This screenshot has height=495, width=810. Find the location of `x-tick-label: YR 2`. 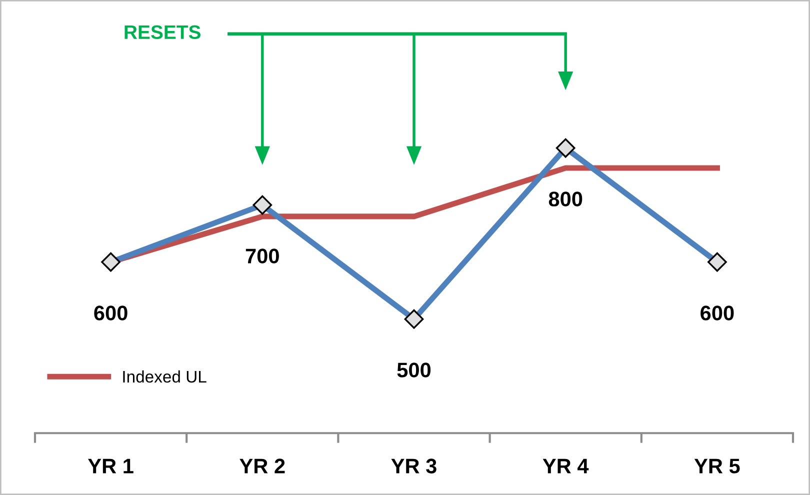

x-tick-label: YR 2 is located at coordinates (262, 466).